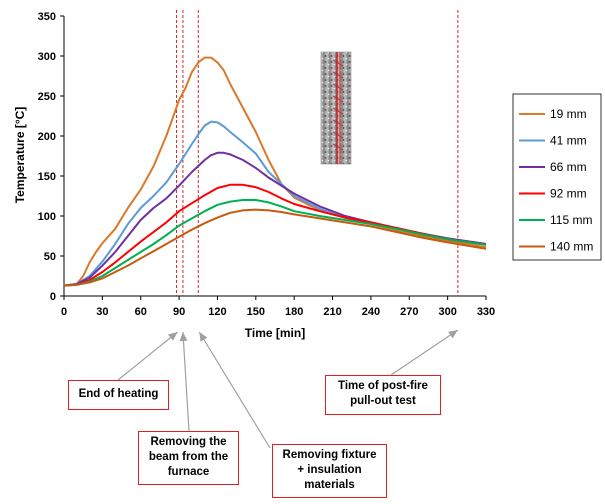 This screenshot has width=605, height=504. Describe the element at coordinates (568, 114) in the screenshot. I see `legend-label: 19 mm` at that location.